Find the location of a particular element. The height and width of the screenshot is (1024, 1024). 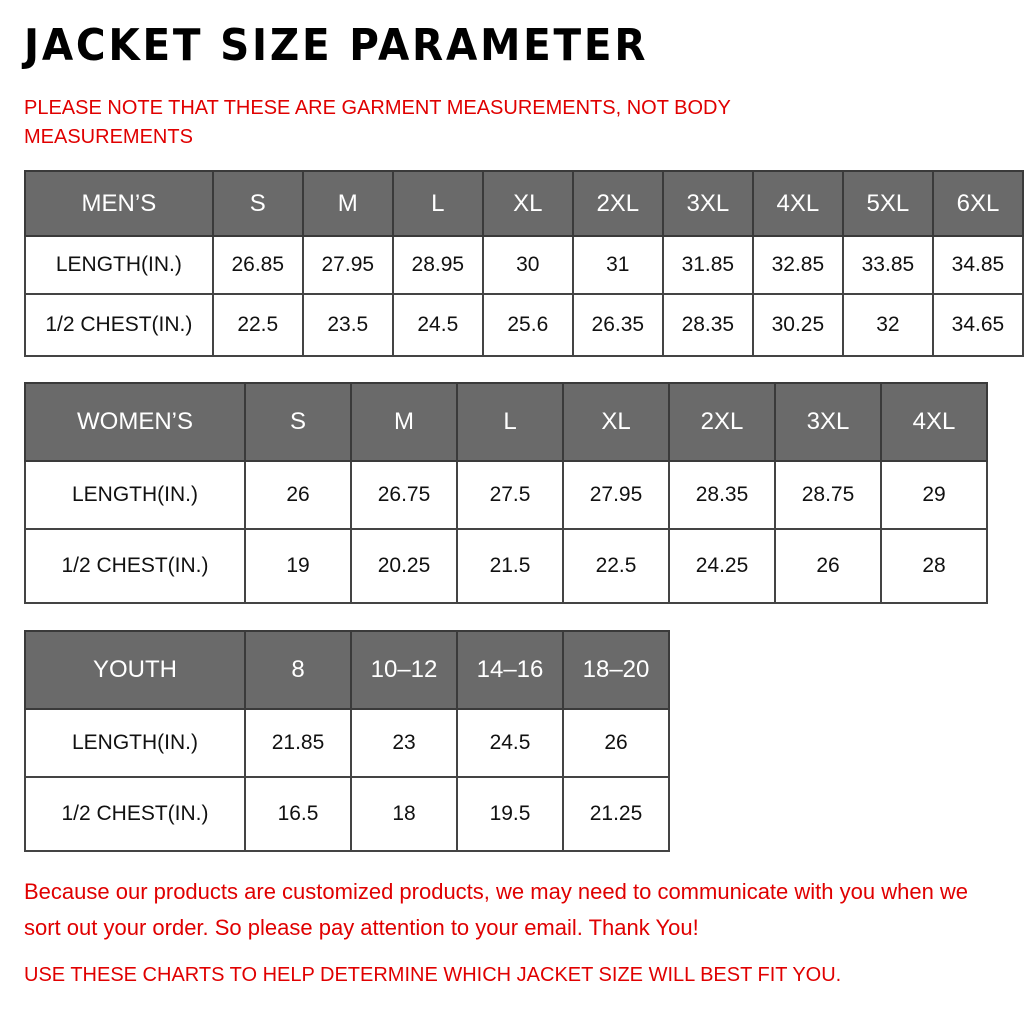

cell: 21.5 is located at coordinates (510, 566).